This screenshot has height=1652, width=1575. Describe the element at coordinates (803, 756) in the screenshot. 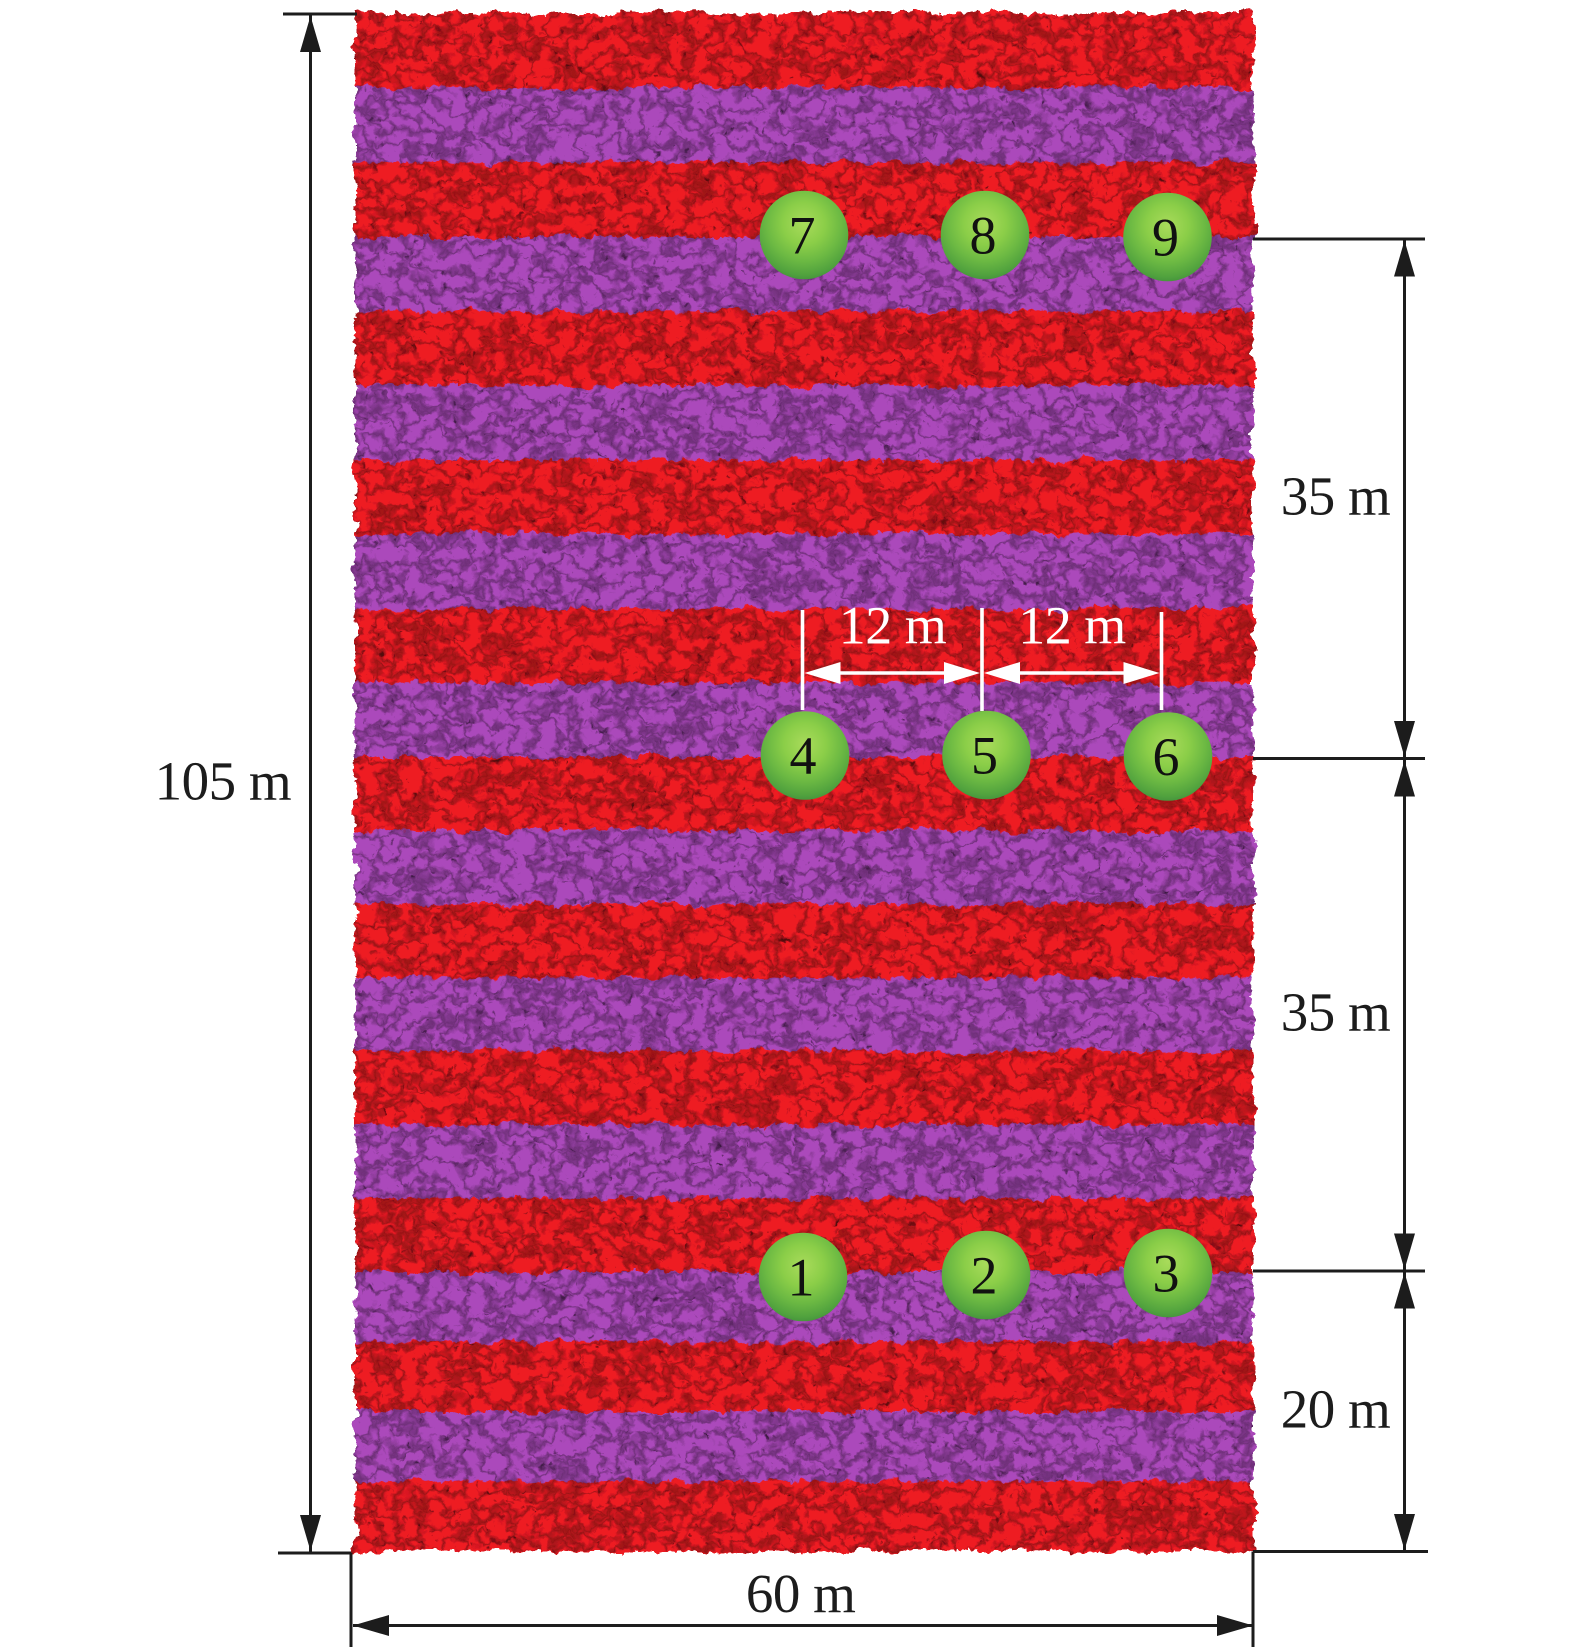

I see `svg-text: 4` at that location.